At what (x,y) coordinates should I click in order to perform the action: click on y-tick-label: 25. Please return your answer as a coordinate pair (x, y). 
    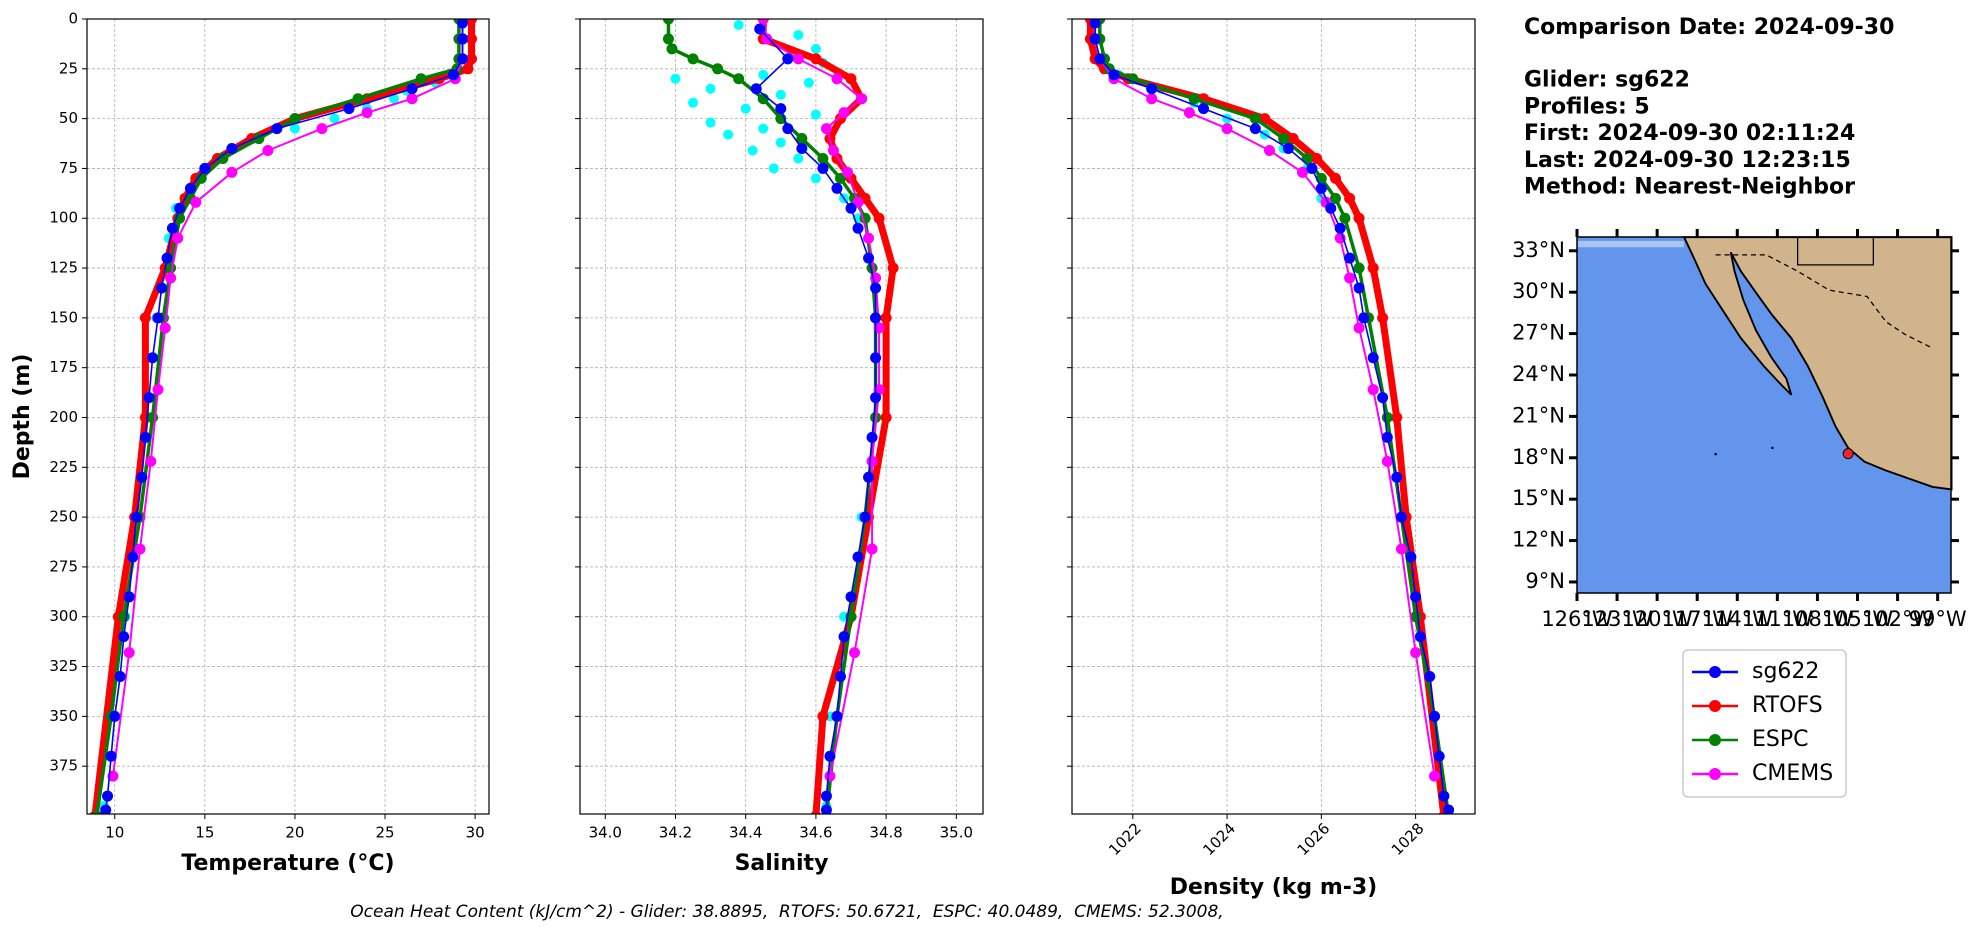
    Looking at the image, I should click on (68, 68).